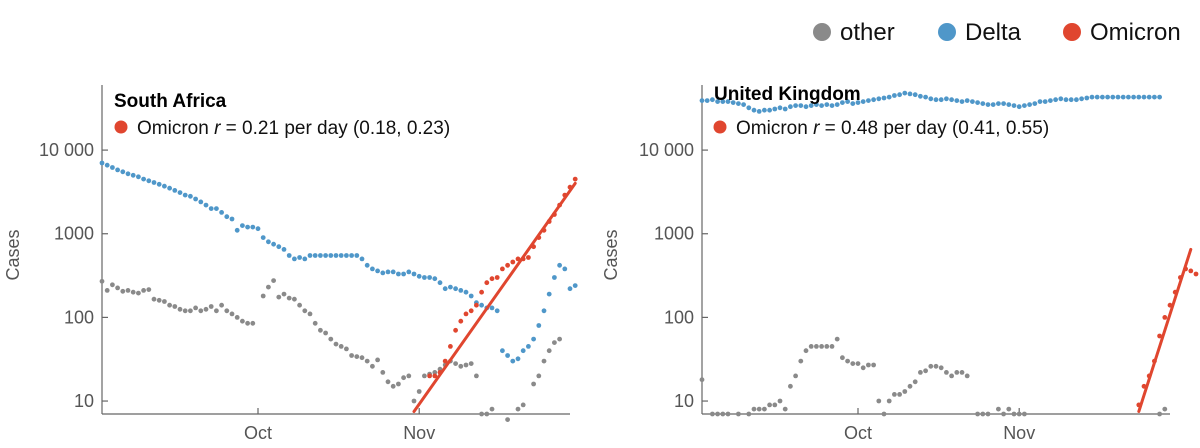  What do you see at coordinates (74, 234) in the screenshot?
I see `y-tick-label: 1000` at bounding box center [74, 234].